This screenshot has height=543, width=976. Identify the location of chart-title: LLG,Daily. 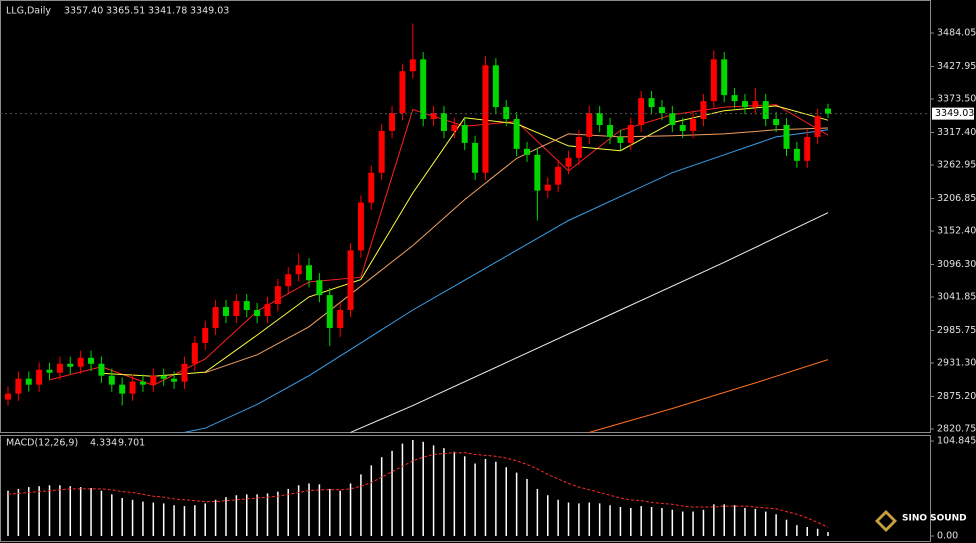
(28, 11).